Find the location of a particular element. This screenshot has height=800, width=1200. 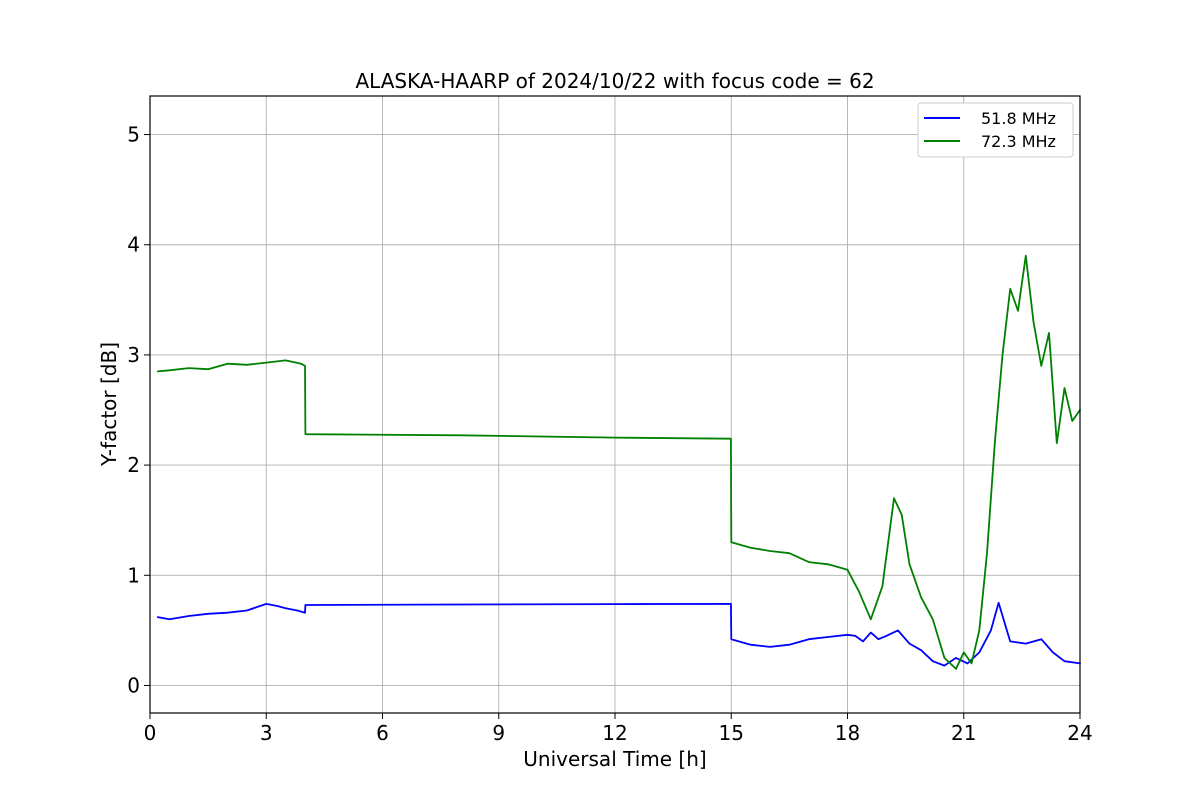

x-tick-label-6: 6 is located at coordinates (382, 733).